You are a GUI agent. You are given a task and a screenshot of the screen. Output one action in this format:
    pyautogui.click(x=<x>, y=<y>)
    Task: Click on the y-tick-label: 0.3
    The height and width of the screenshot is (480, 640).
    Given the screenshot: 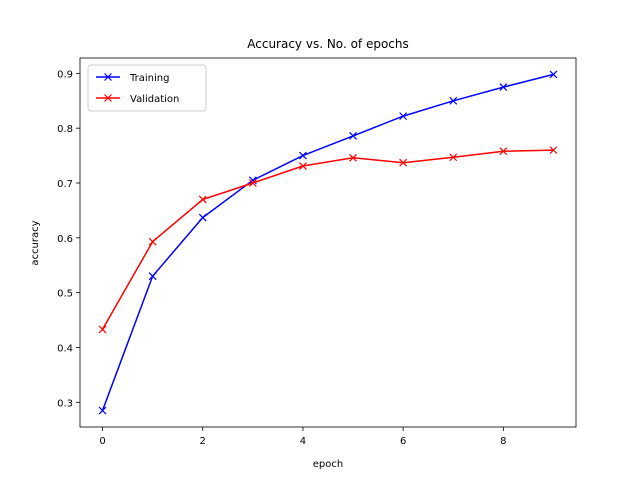 What is the action you would take?
    pyautogui.click(x=65, y=403)
    